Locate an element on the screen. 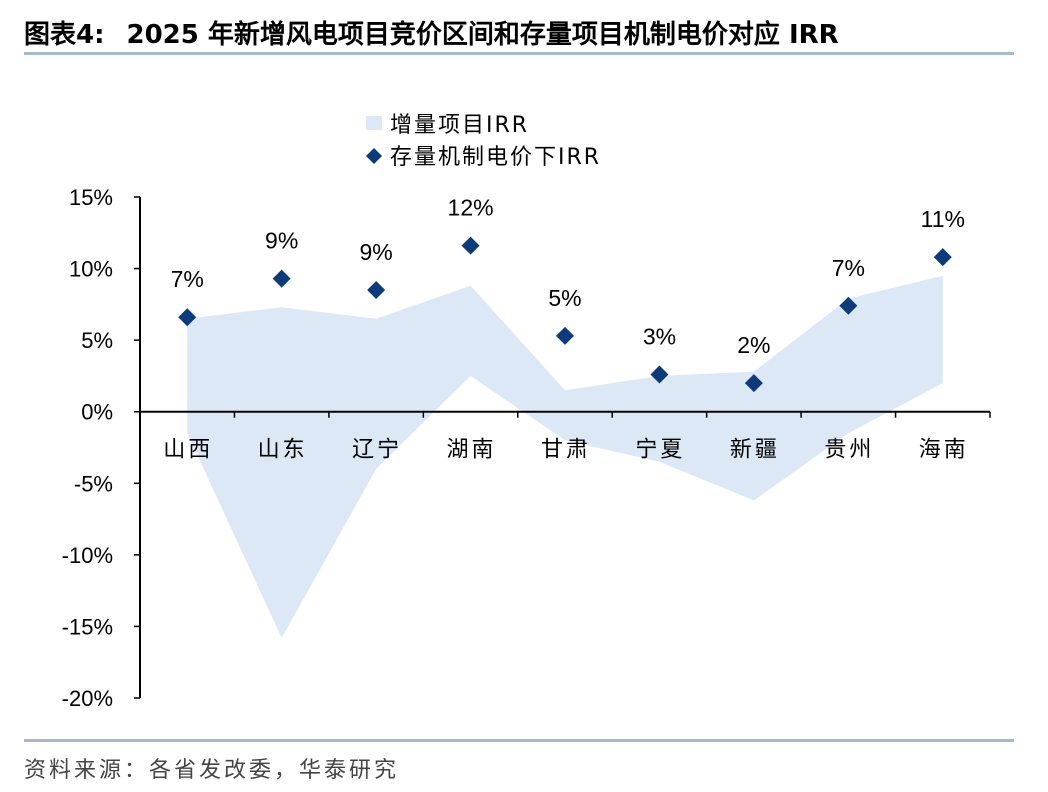  y-axis-ticks: 15% 10% 5% 0% -5% -10% -15% -20% is located at coordinates (101, 448).